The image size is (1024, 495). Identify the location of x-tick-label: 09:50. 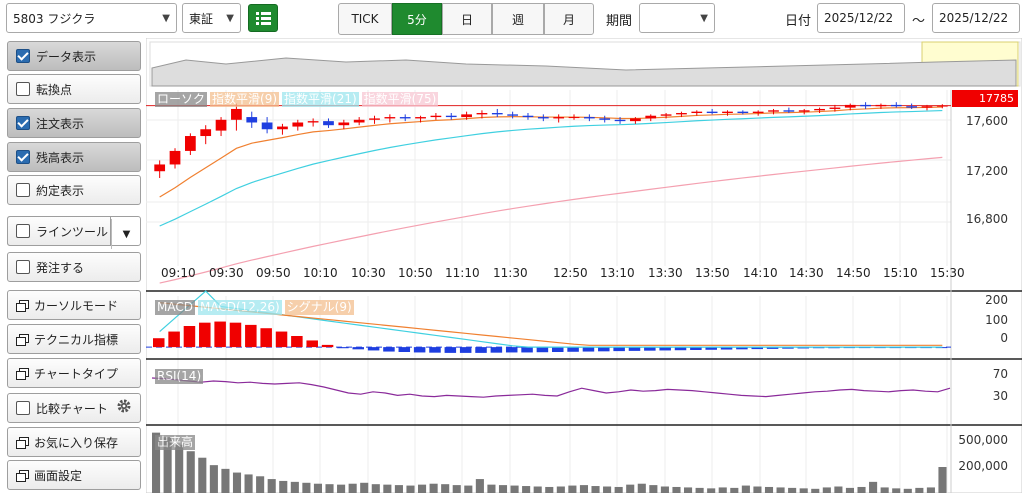
(273, 273).